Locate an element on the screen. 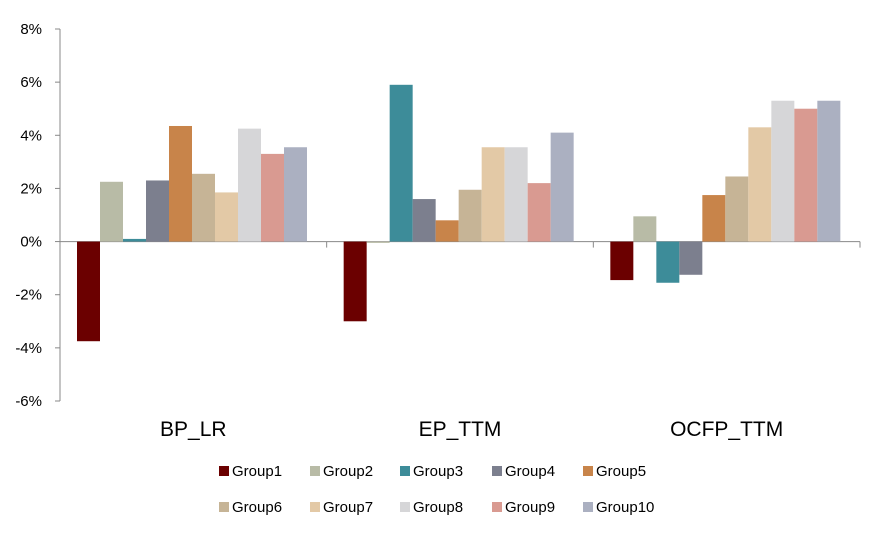 This screenshot has height=538, width=878. bar-group8-ocfp-ttm is located at coordinates (783, 171).